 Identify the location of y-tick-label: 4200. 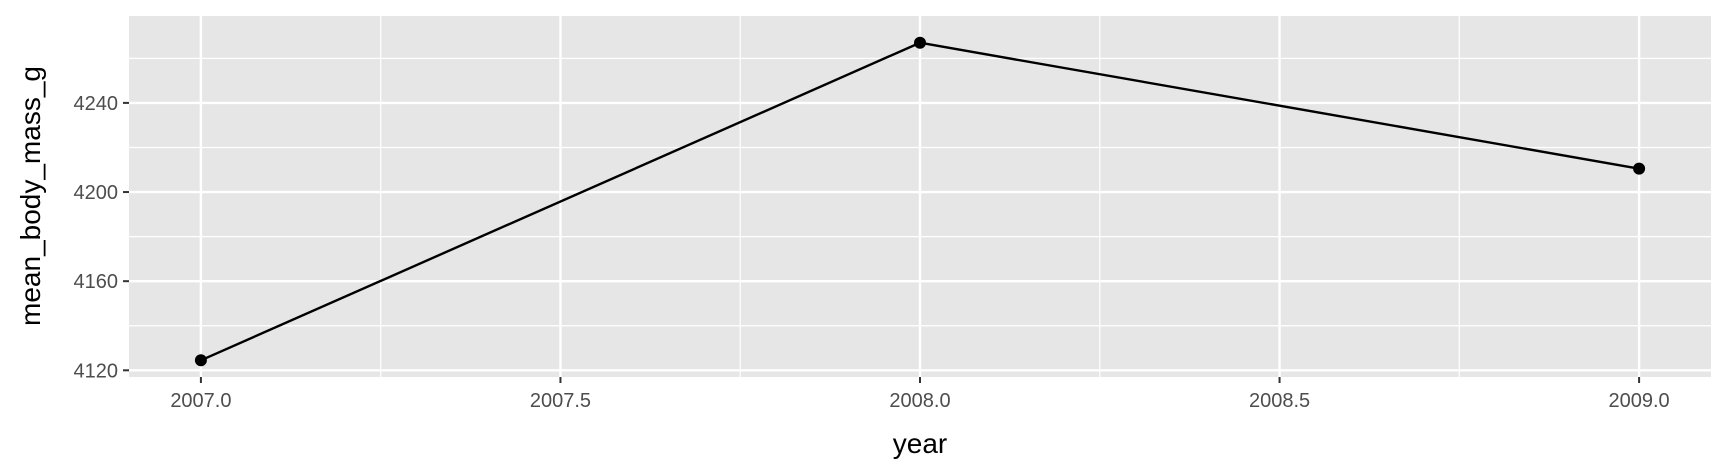
(96, 193).